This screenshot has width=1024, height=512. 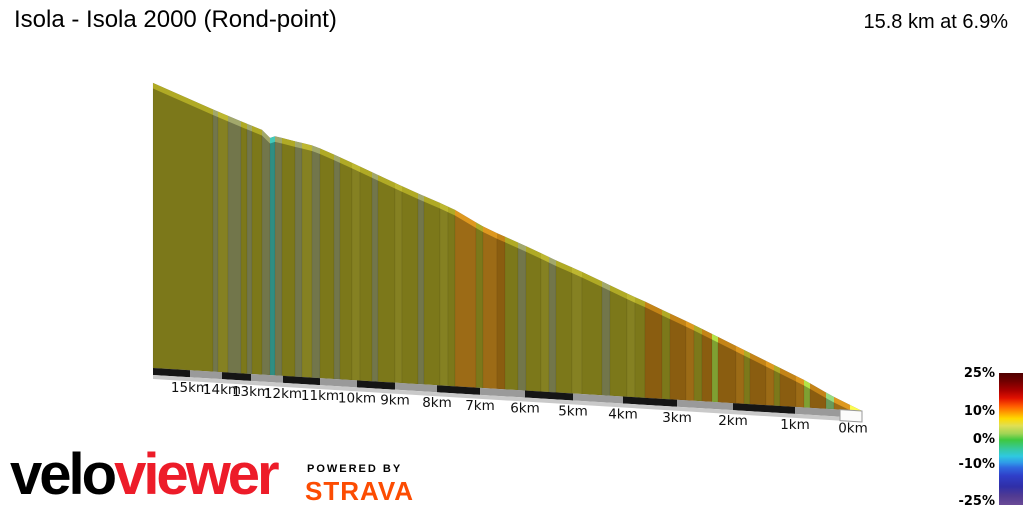 What do you see at coordinates (480, 406) in the screenshot?
I see `x-axis-tick-label: 7km` at bounding box center [480, 406].